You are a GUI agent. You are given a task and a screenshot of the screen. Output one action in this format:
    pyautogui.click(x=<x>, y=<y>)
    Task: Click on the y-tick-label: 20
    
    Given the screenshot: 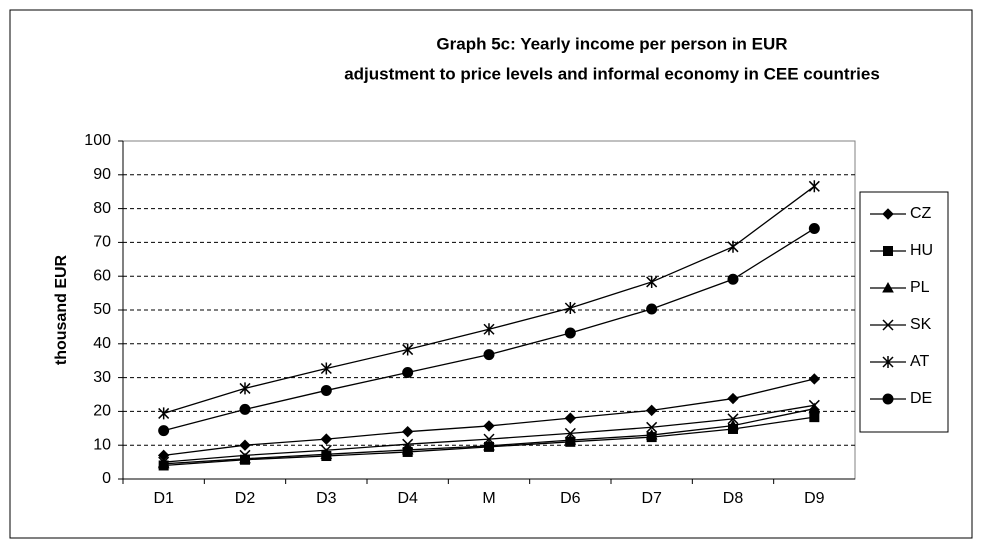 What is the action you would take?
    pyautogui.click(x=102, y=411)
    